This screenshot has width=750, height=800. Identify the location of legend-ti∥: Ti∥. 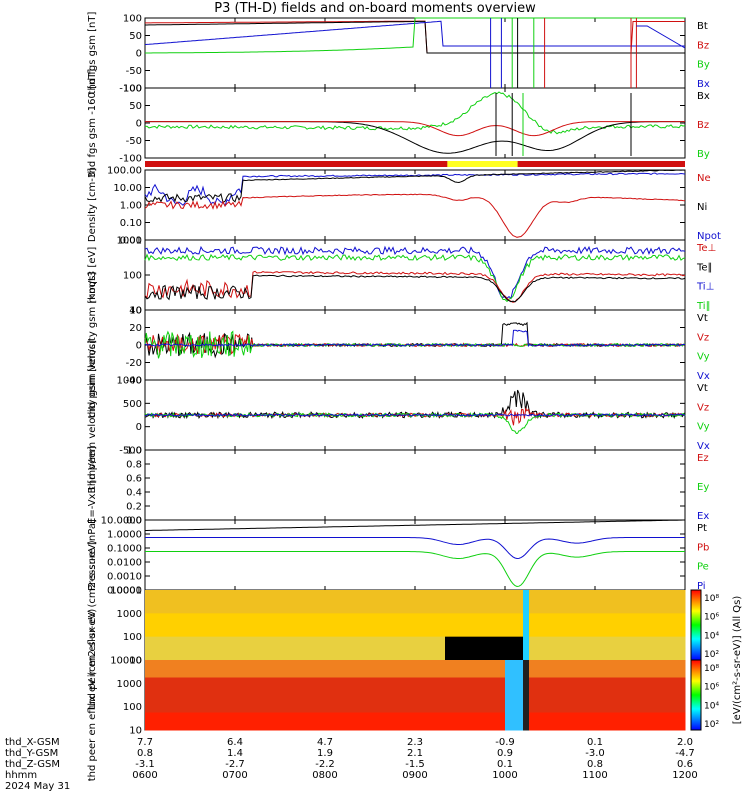
(703, 306).